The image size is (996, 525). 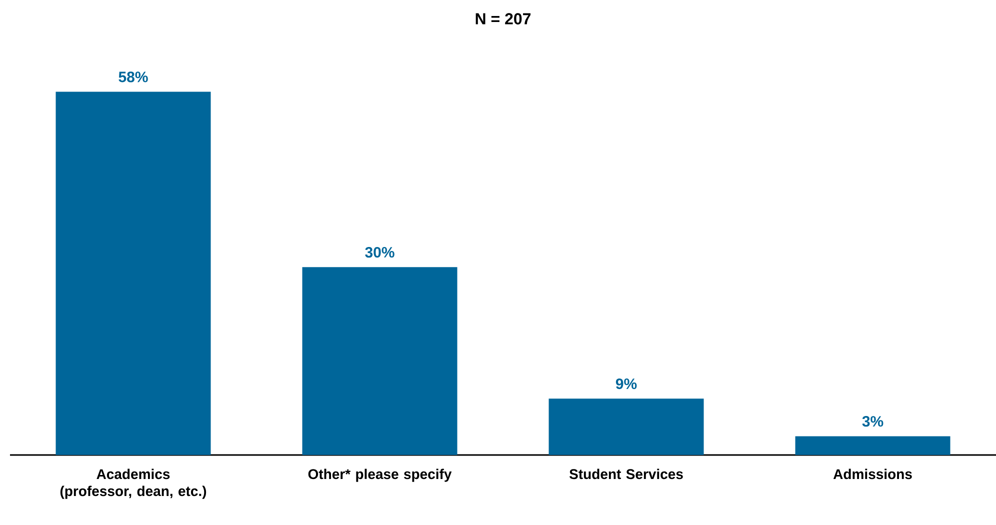 What do you see at coordinates (872, 474) in the screenshot?
I see `x-tick-label: Admissions` at bounding box center [872, 474].